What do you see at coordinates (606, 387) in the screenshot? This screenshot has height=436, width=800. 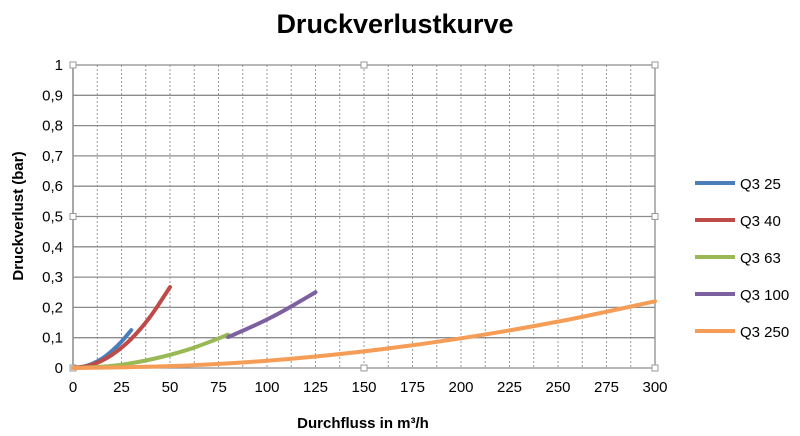 I see `x-tick-label: 275` at bounding box center [606, 387].